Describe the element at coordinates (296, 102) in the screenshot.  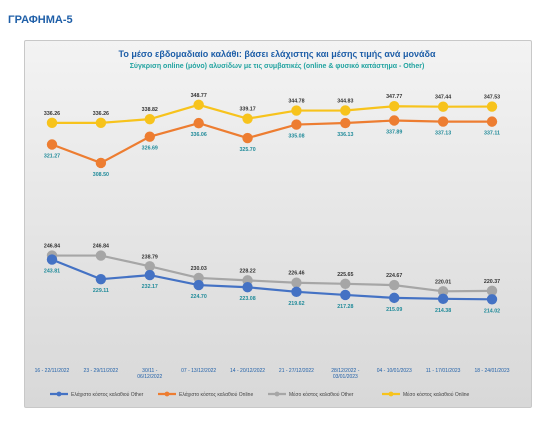
I see `data-label: 344.78` at that location.